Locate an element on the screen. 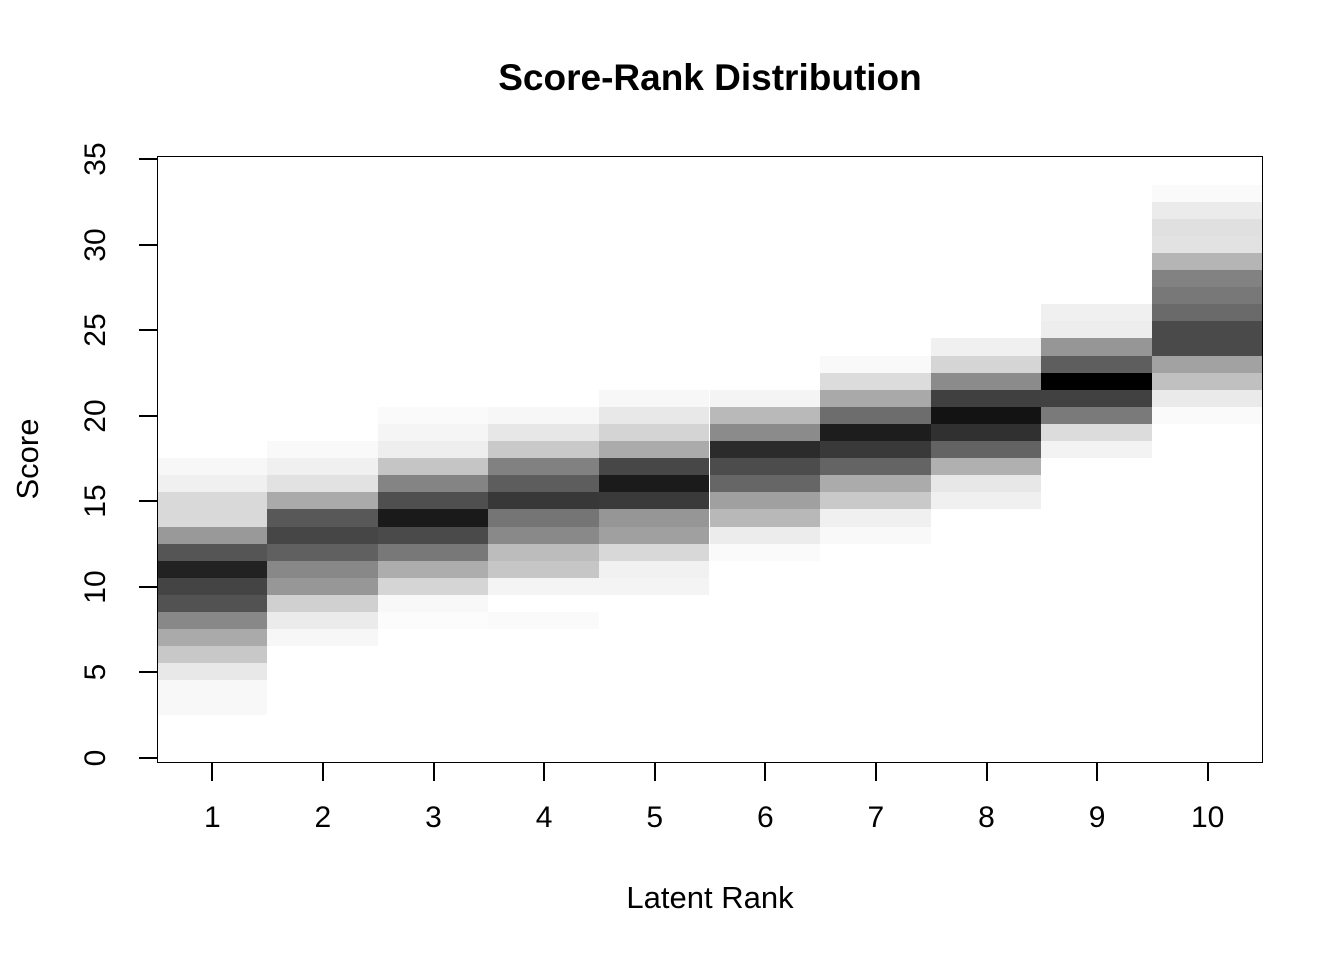  x-tick-label: 10 is located at coordinates (1208, 817).